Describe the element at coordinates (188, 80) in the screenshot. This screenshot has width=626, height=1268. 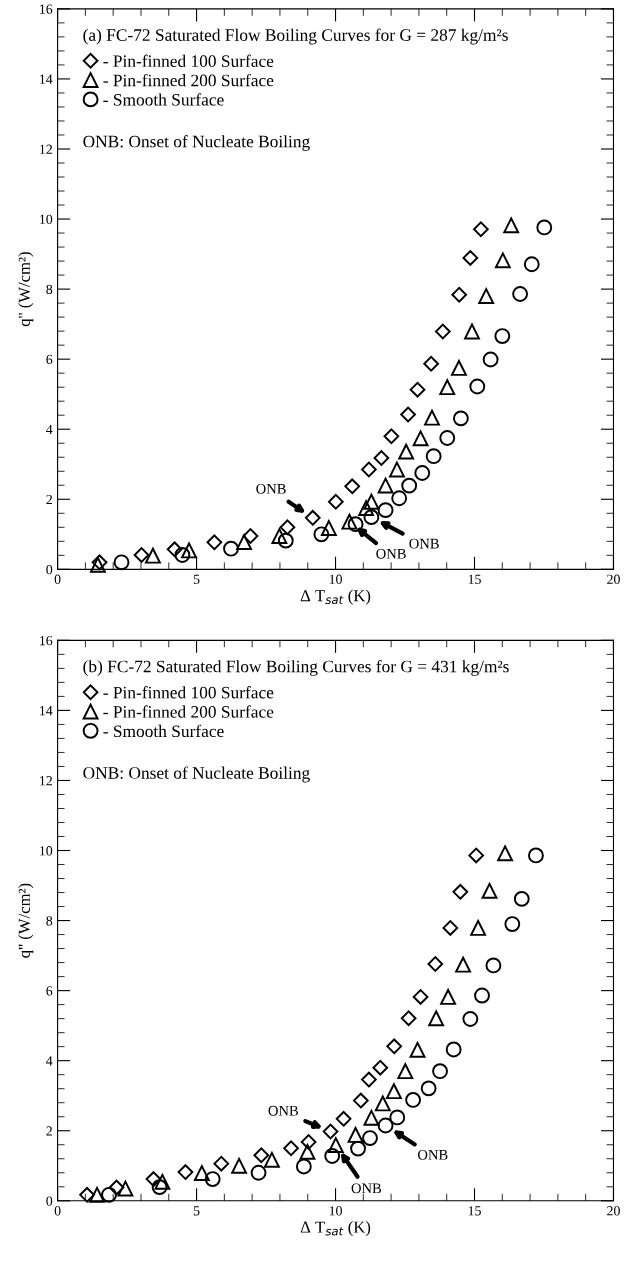
I see `legend-label: - Pin-finned 200 Surface` at that location.